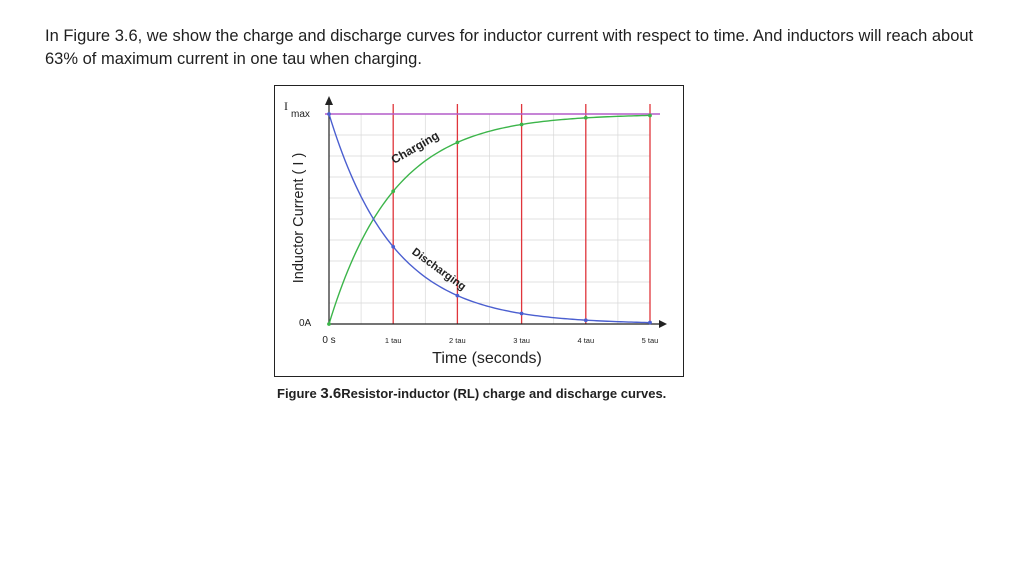  Describe the element at coordinates (663, 324) in the screenshot. I see `x-axis-arrow` at that location.